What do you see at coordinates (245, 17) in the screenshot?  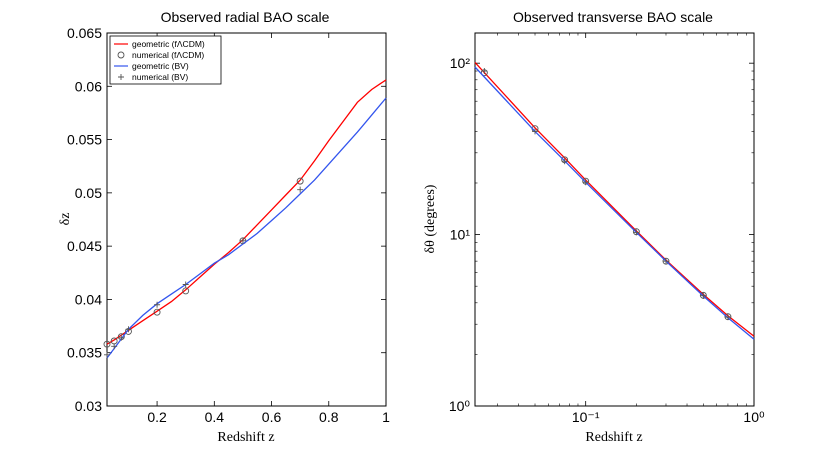 I see `radial-chart-title: Observed radial BAO scale` at bounding box center [245, 17].